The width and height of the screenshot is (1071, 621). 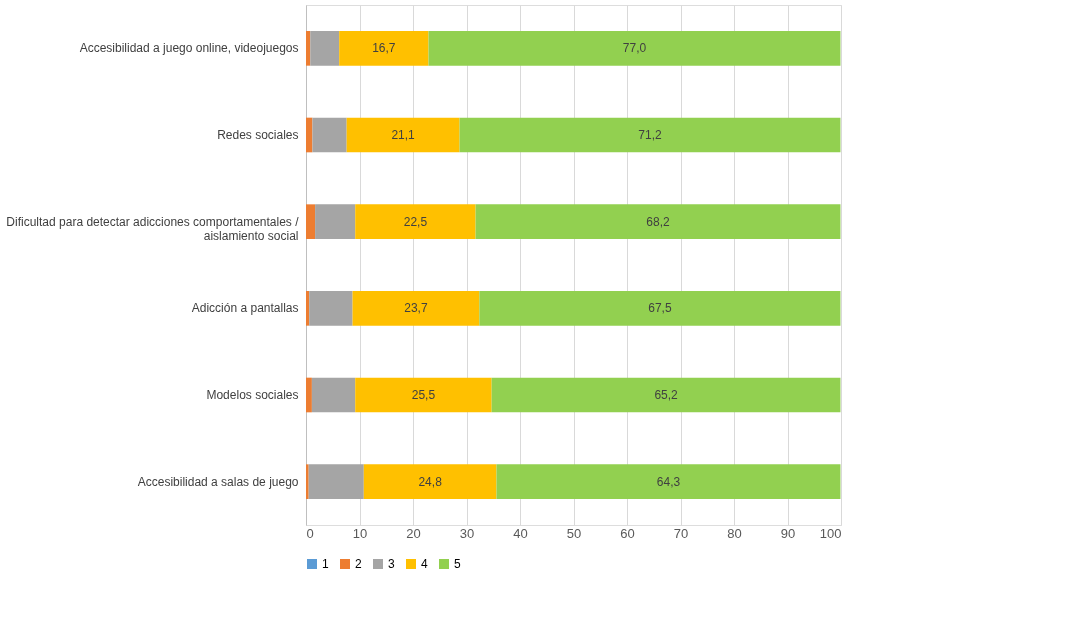 What do you see at coordinates (358, 564) in the screenshot?
I see `legend-label: 2` at bounding box center [358, 564].